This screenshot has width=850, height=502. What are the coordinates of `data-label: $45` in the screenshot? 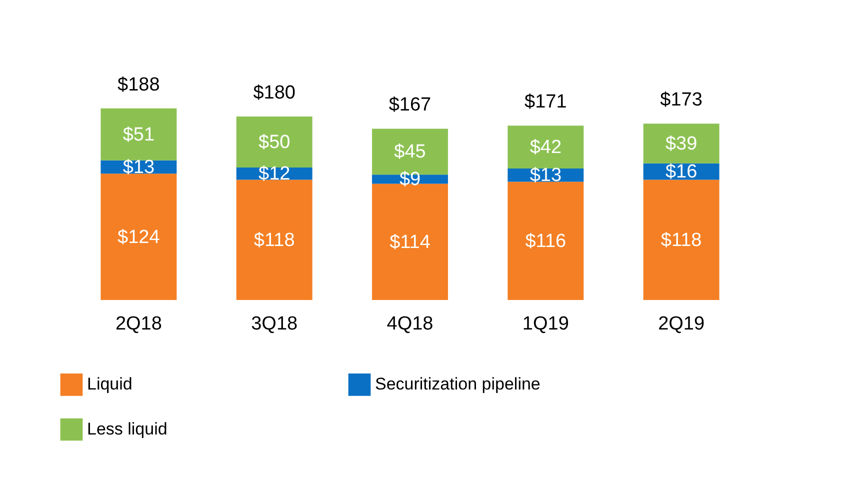 It's located at (410, 152).